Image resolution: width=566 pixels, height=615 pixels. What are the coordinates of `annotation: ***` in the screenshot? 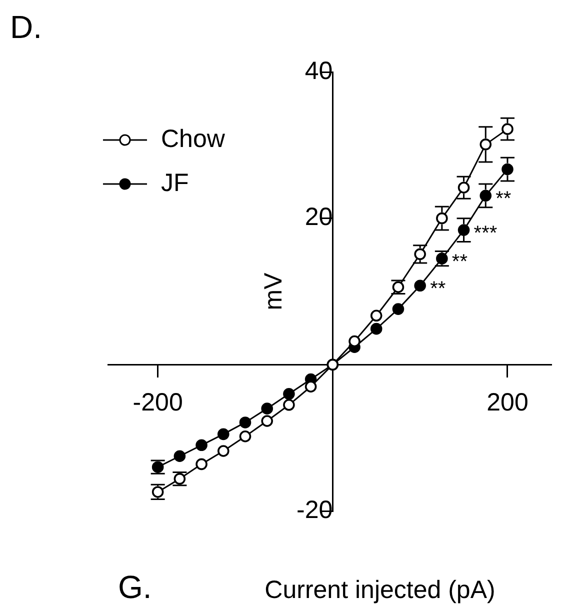 It's located at (486, 233).